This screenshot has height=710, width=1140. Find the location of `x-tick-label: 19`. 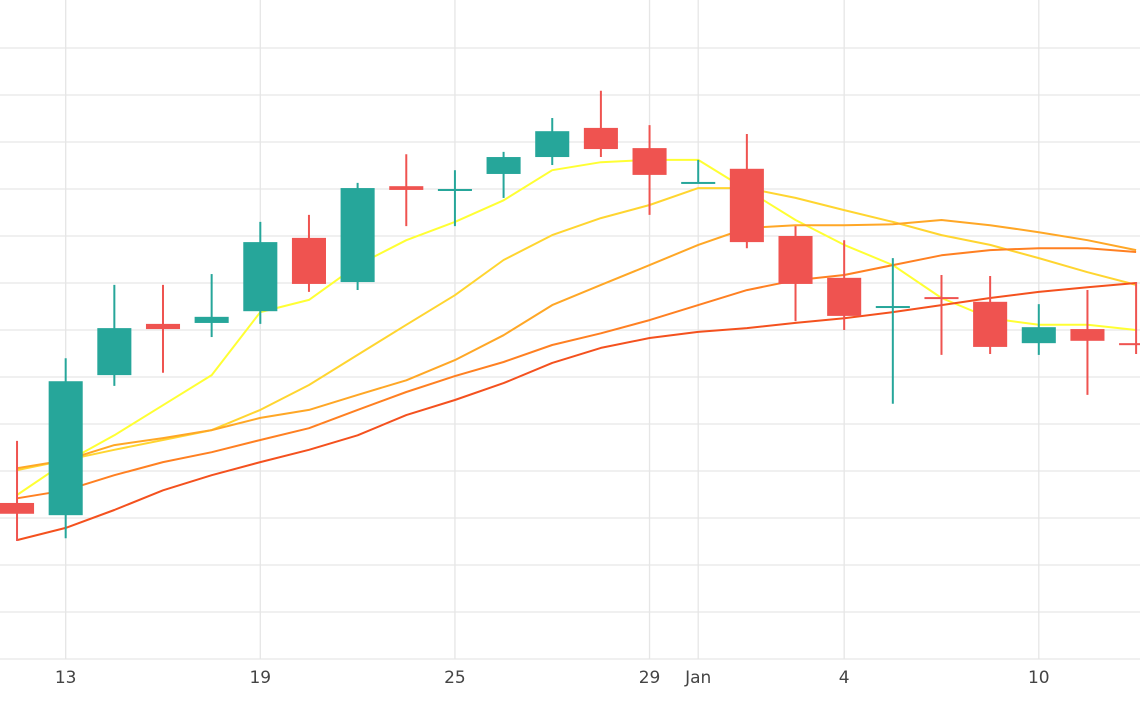

x-tick-label: 19 is located at coordinates (260, 678).